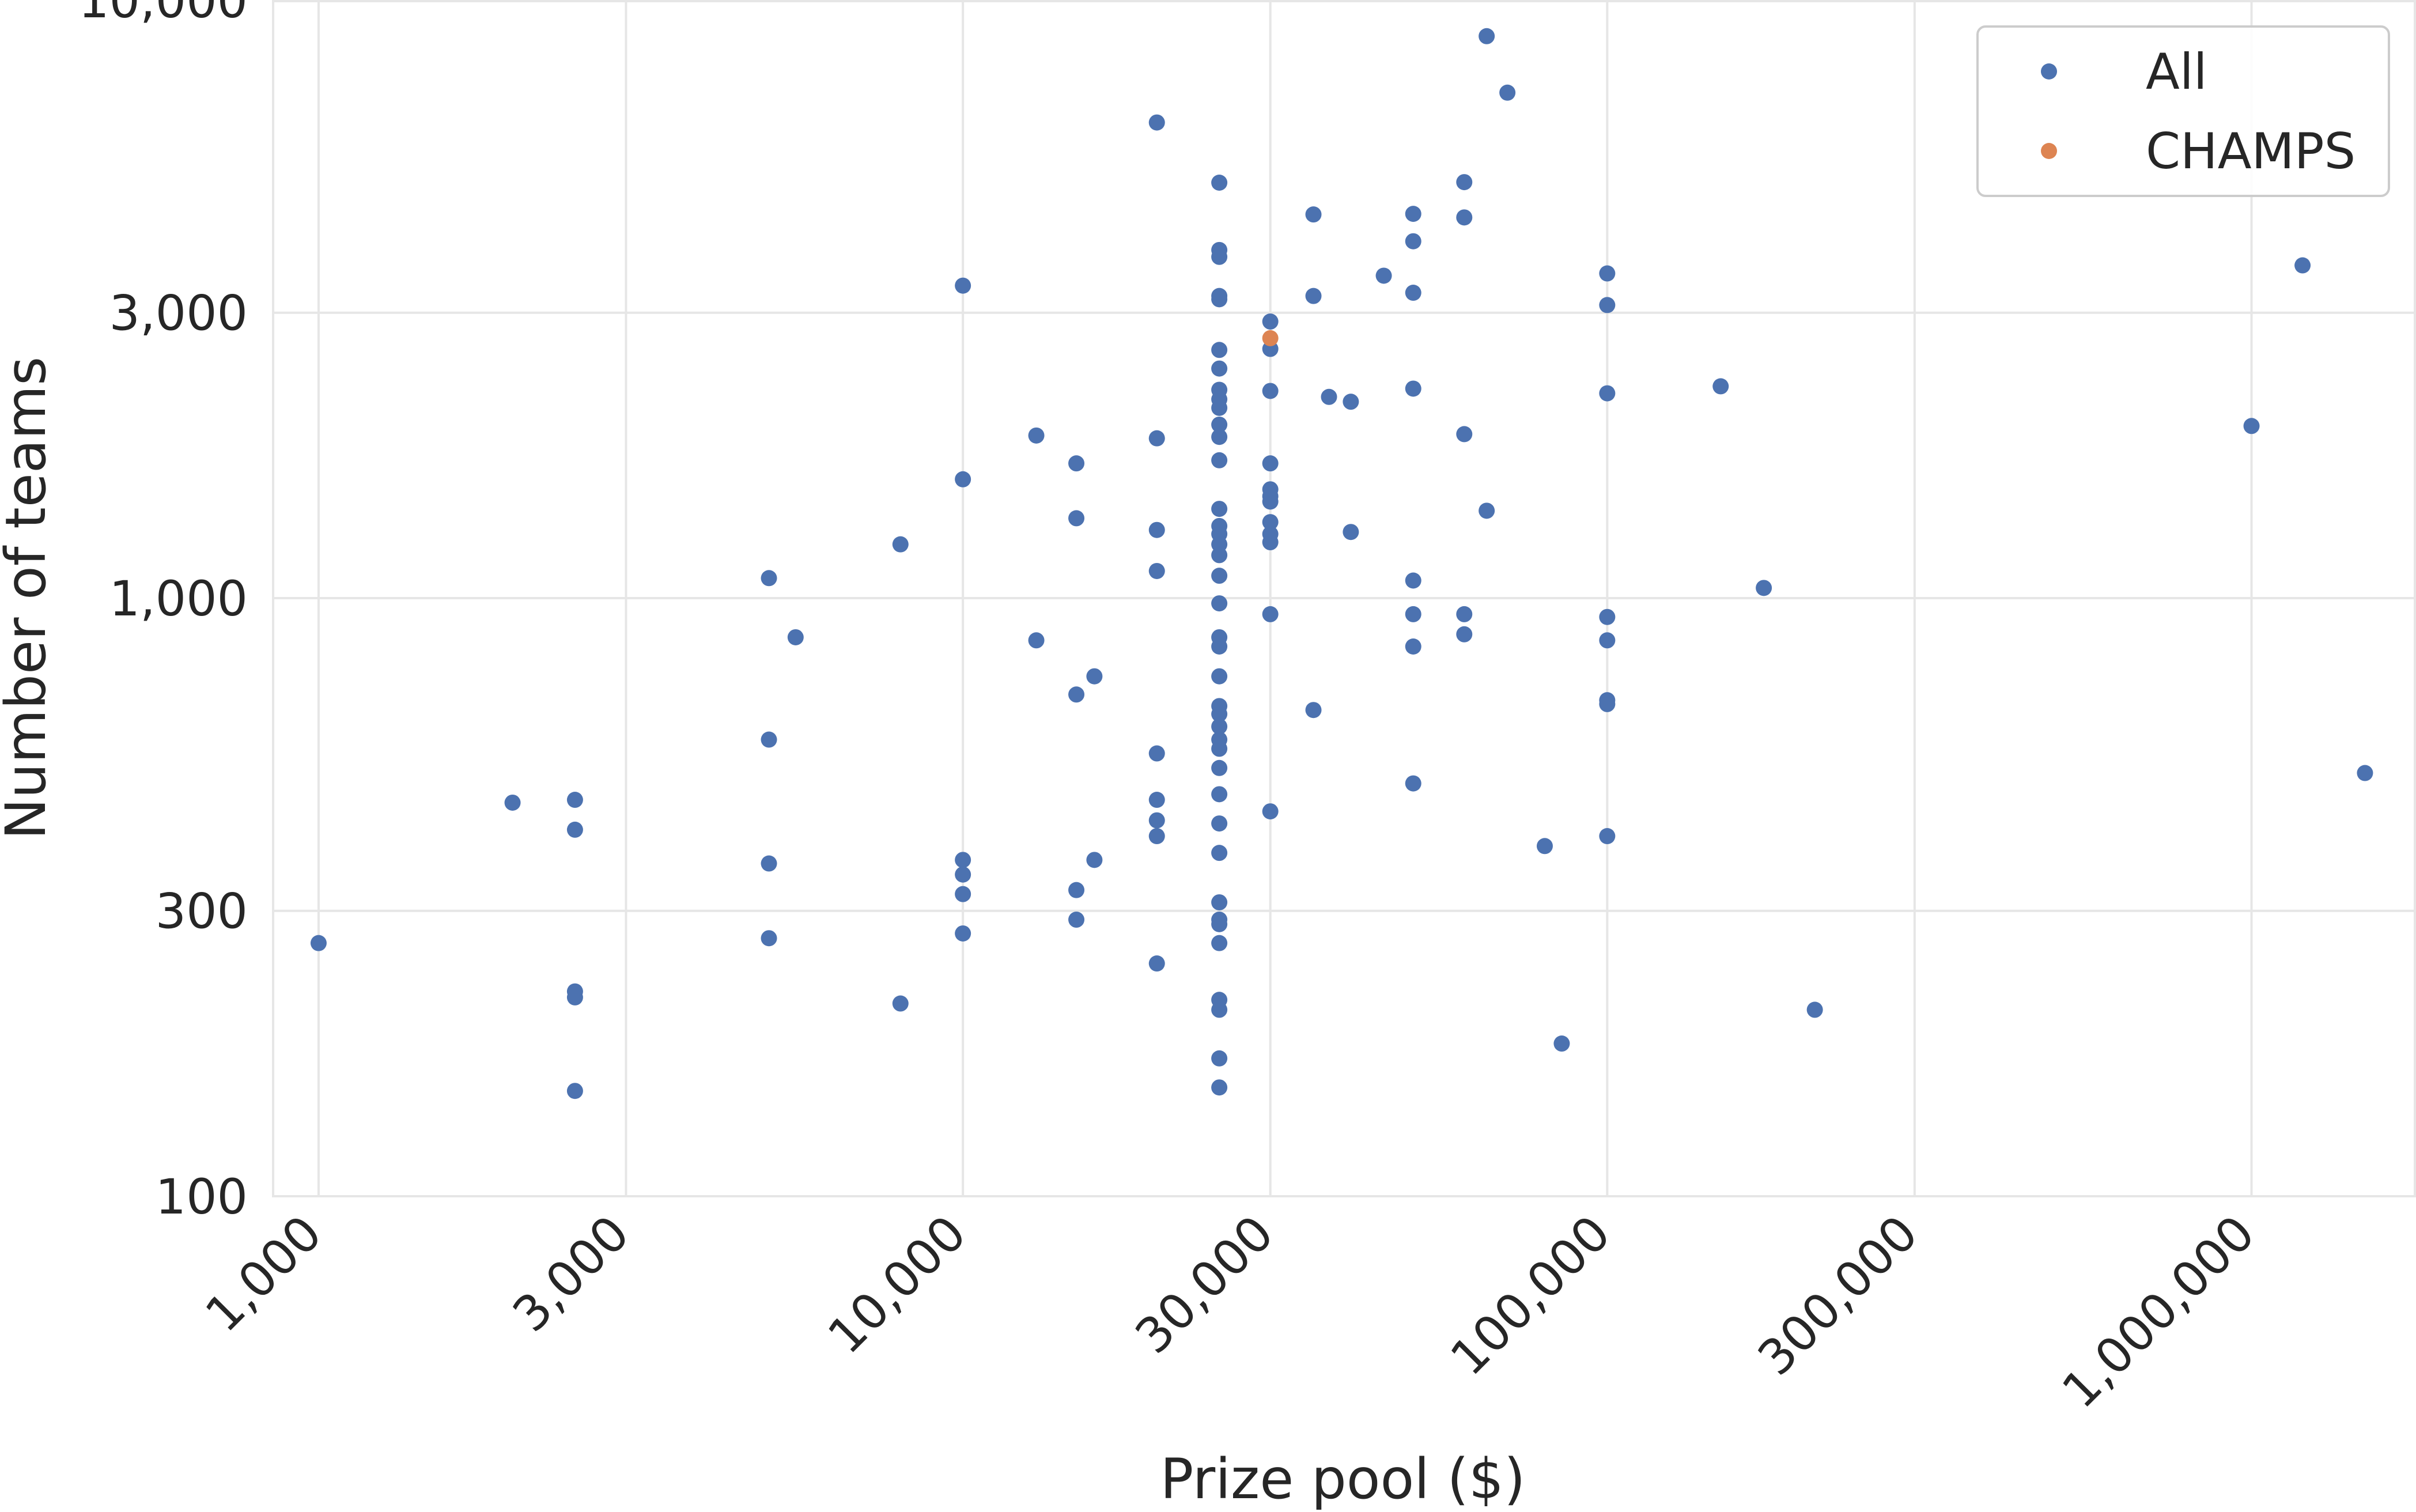  What do you see at coordinates (1343, 1479) in the screenshot?
I see `x-axis-title: Prize pool ($)` at bounding box center [1343, 1479].